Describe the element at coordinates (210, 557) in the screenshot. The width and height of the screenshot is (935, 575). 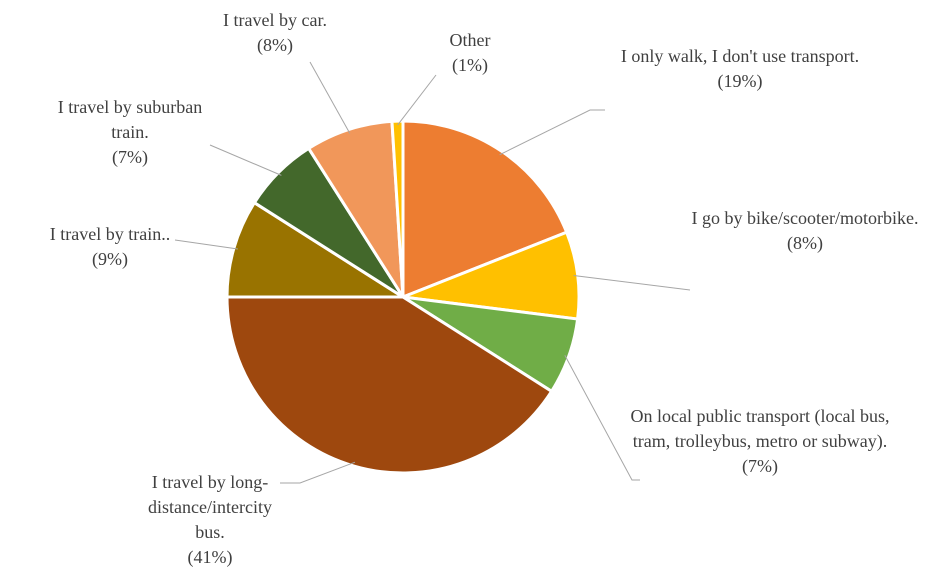
I see `value-label: (41%)` at that location.